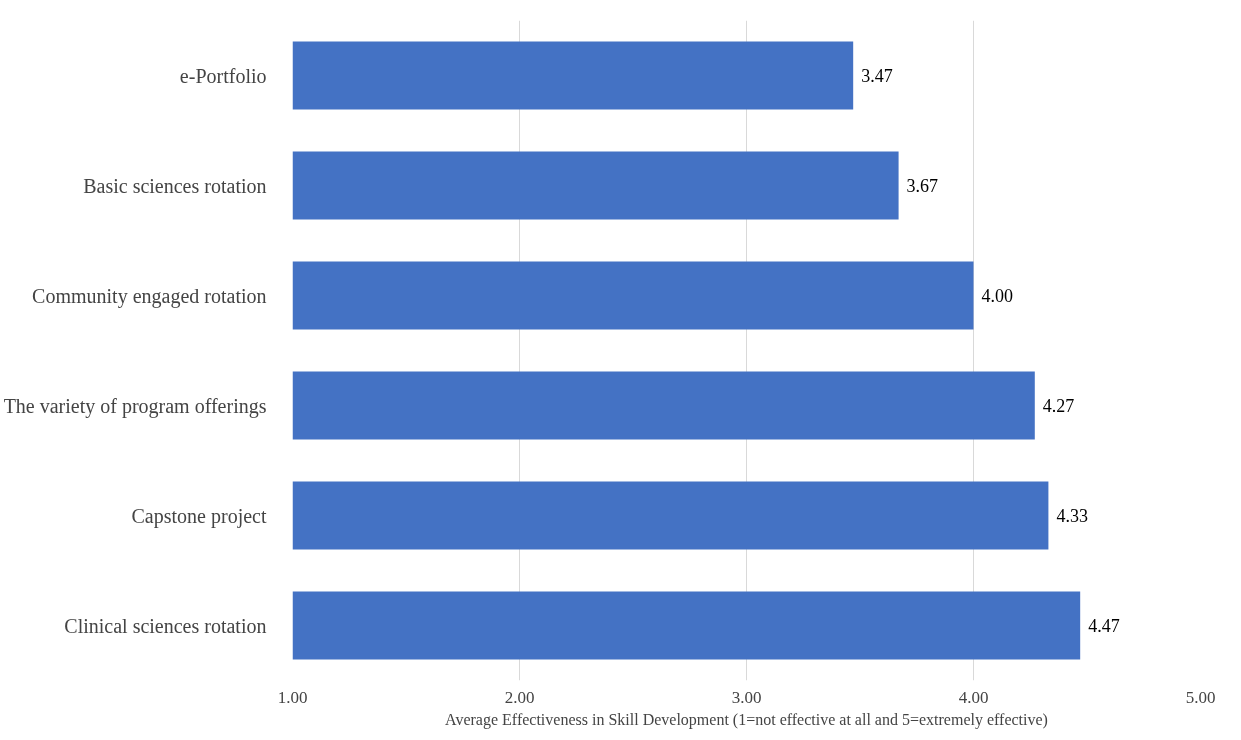 Image resolution: width=1241 pixels, height=740 pixels. I want to click on data-label: 4.27, so click(1058, 406).